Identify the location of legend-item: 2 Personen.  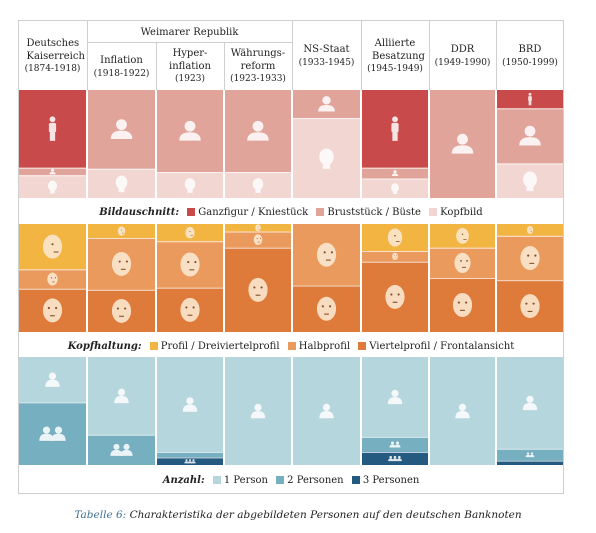
(315, 480).